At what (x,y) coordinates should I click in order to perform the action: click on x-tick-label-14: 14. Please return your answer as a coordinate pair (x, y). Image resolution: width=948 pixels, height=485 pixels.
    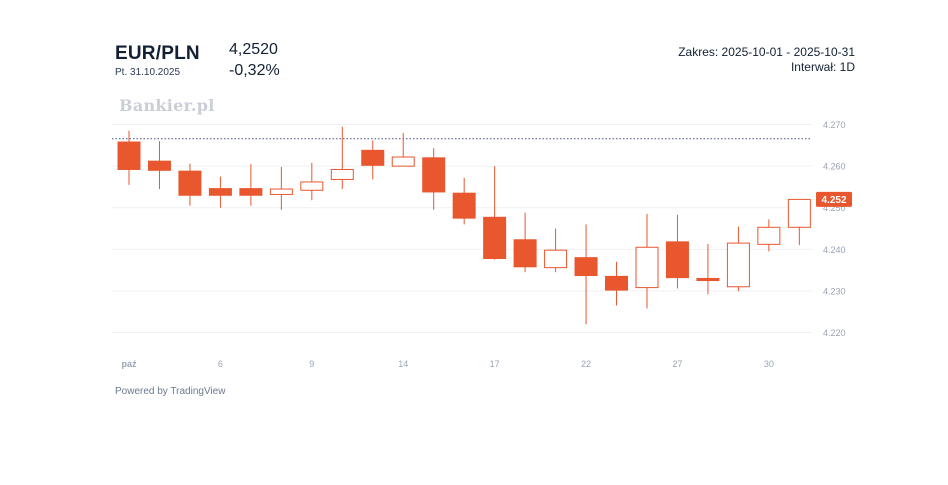
    Looking at the image, I should click on (403, 364).